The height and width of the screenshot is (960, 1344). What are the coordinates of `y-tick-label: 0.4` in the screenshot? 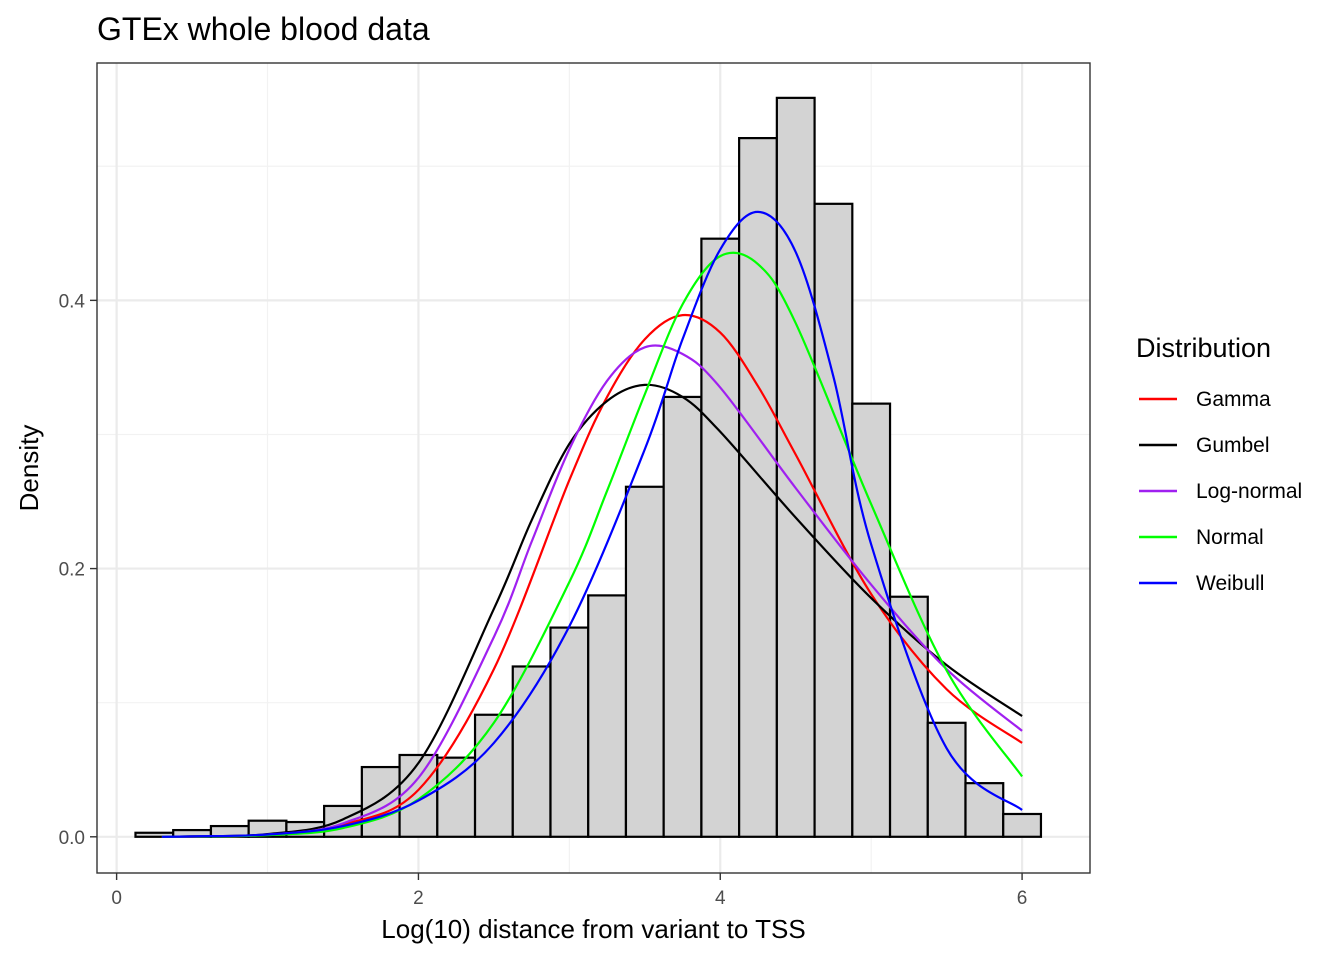 It's located at (72, 301).